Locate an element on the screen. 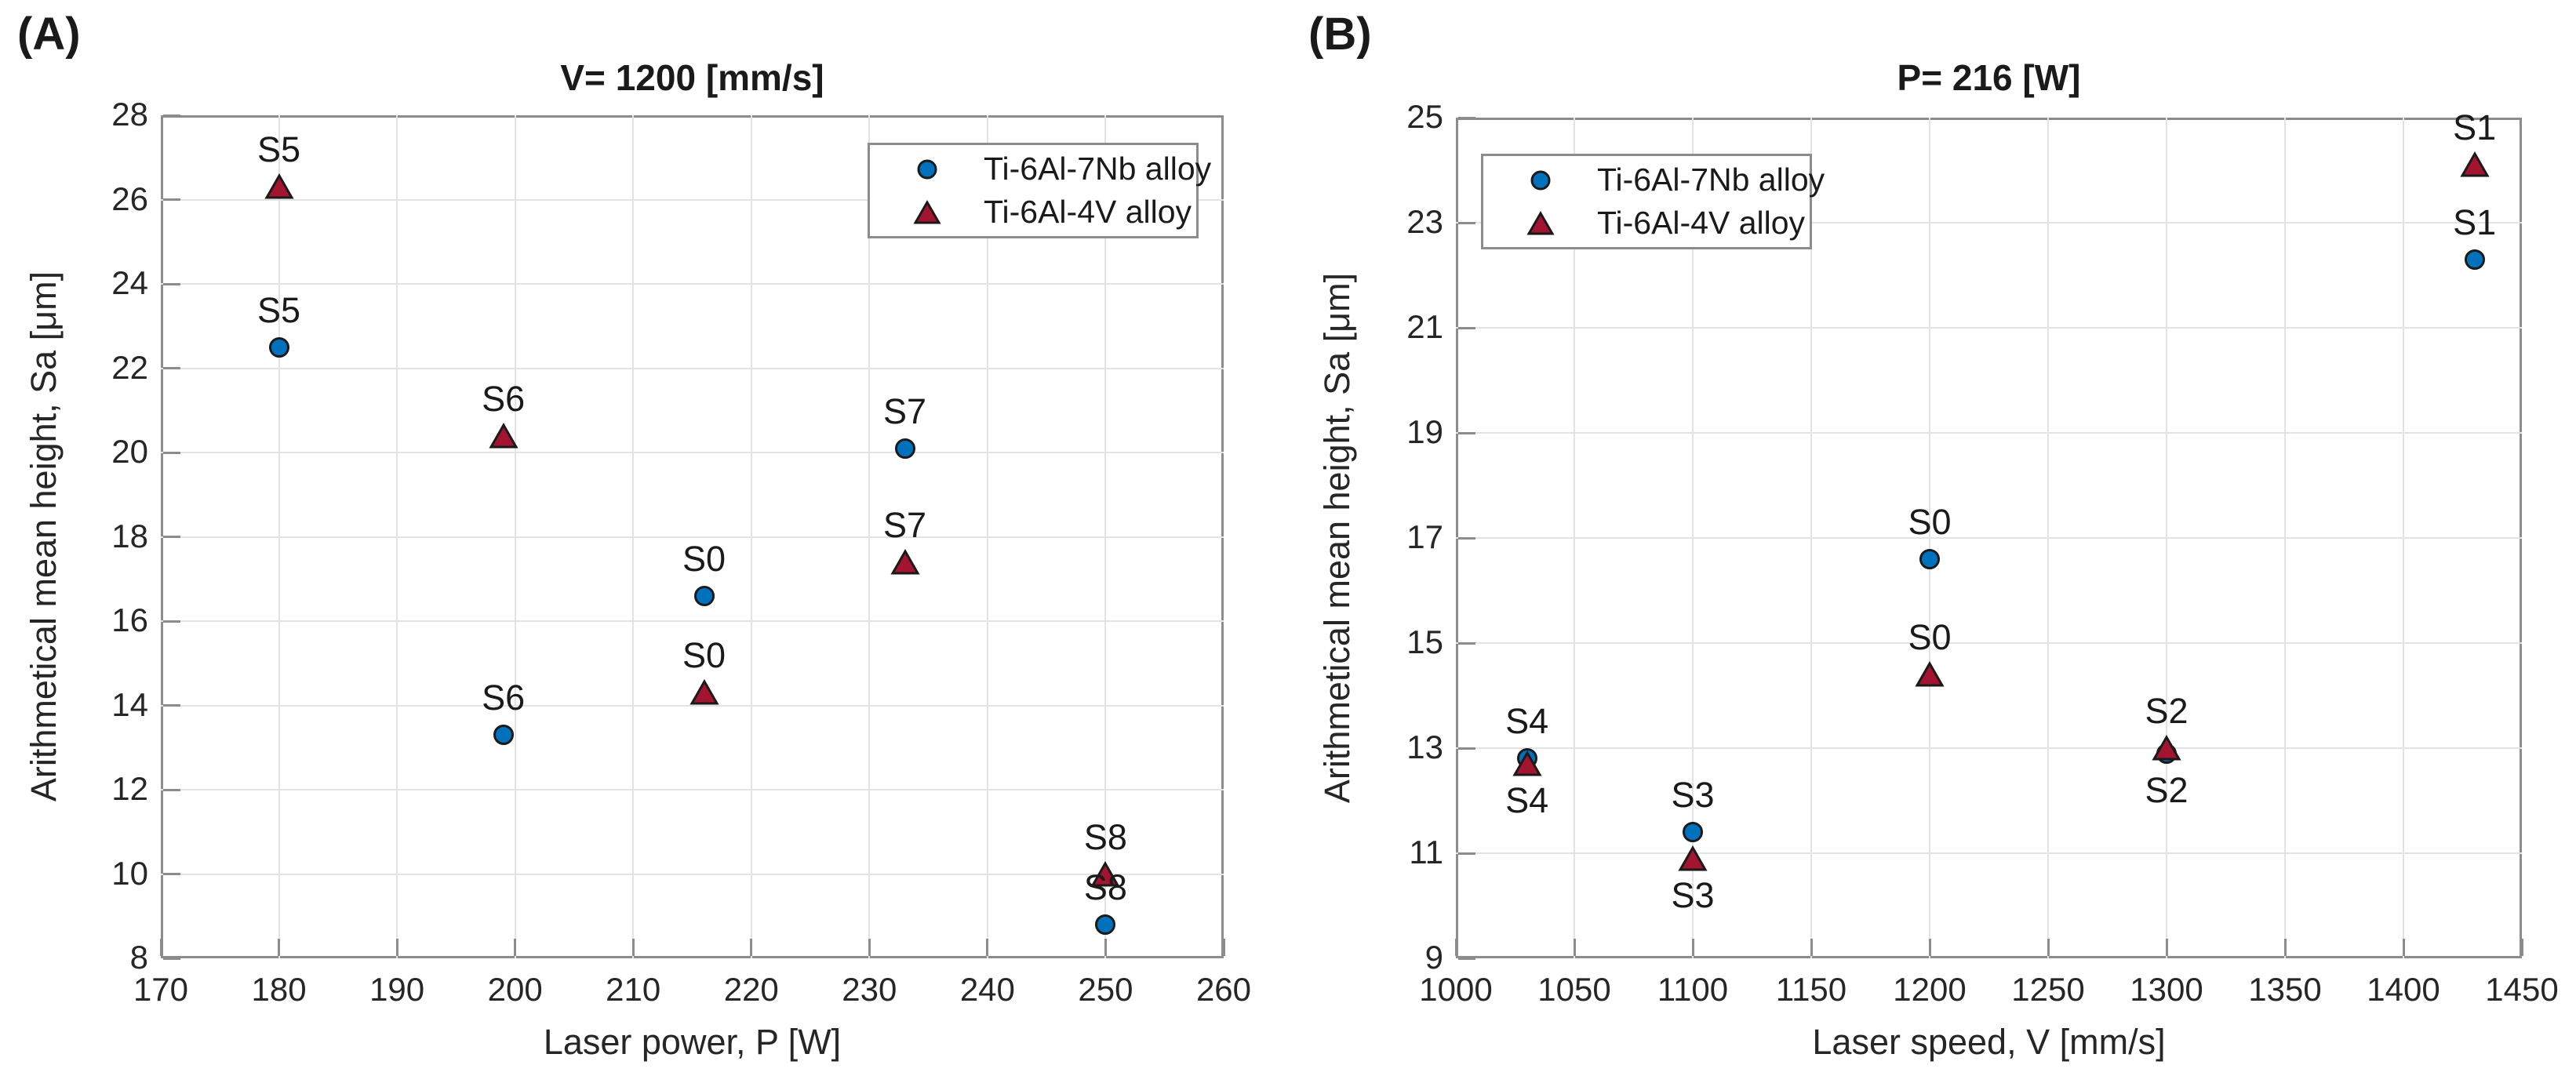  panel-b-y-tick-label: 25 is located at coordinates (1424, 117).